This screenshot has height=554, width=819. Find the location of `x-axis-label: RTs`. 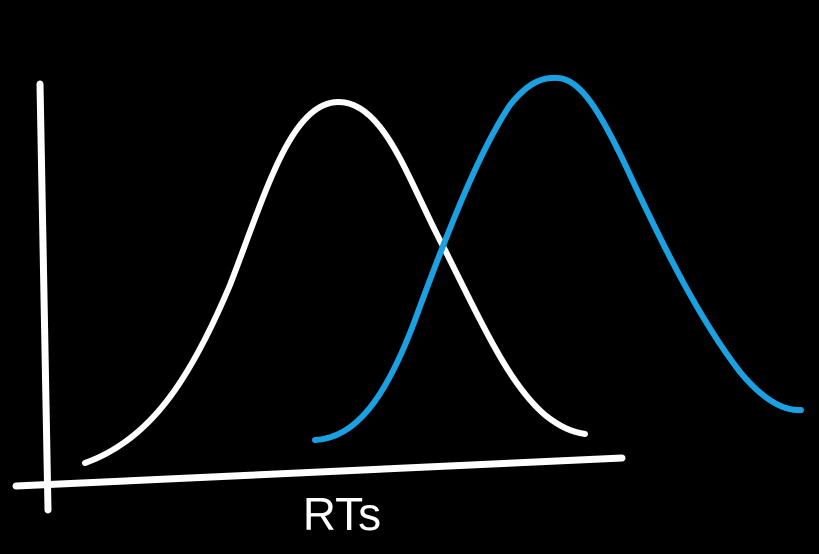

x-axis-label: RTs is located at coordinates (342, 514).